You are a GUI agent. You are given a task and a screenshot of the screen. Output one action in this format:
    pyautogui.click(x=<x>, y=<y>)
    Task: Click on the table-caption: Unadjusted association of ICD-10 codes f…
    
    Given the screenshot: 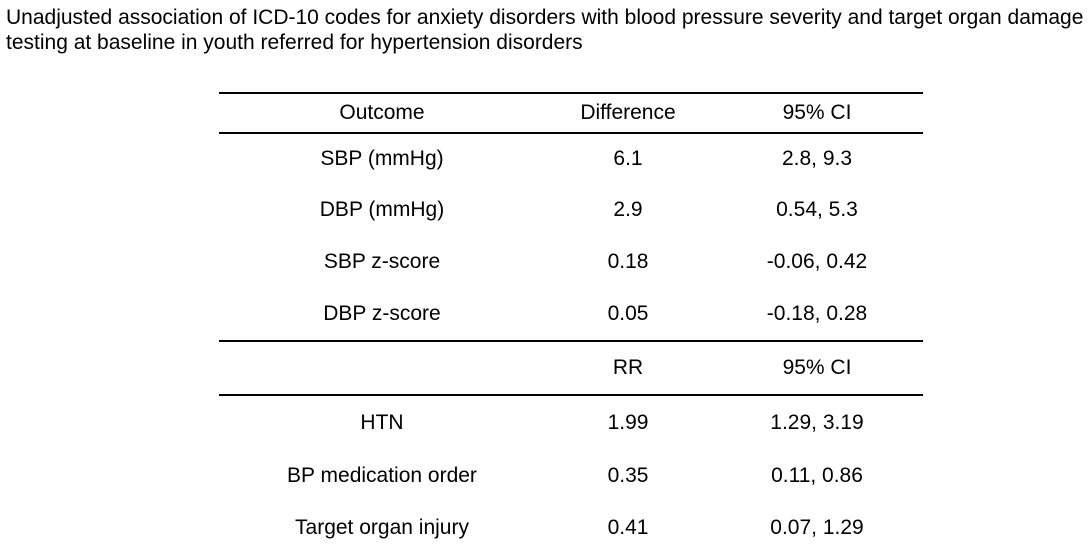 What is the action you would take?
    pyautogui.click(x=545, y=30)
    